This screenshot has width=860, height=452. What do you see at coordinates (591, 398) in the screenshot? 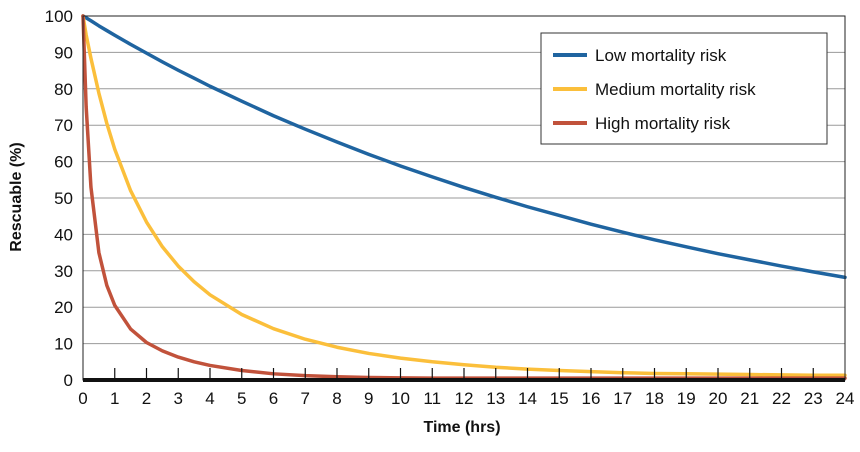
I see `x-tick-label-16: 16` at bounding box center [591, 398].